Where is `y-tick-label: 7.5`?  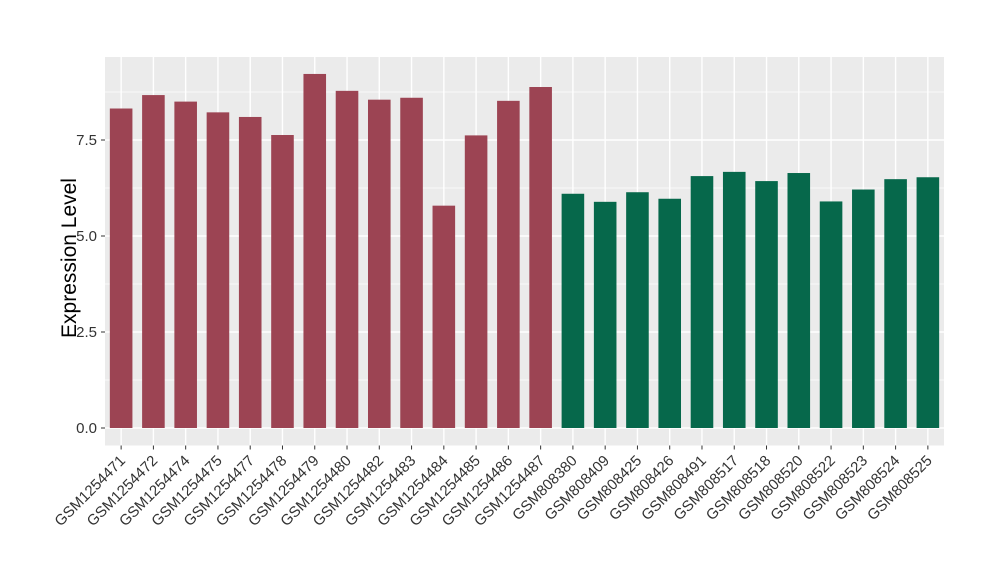 y-tick-label: 7.5 is located at coordinates (86, 140).